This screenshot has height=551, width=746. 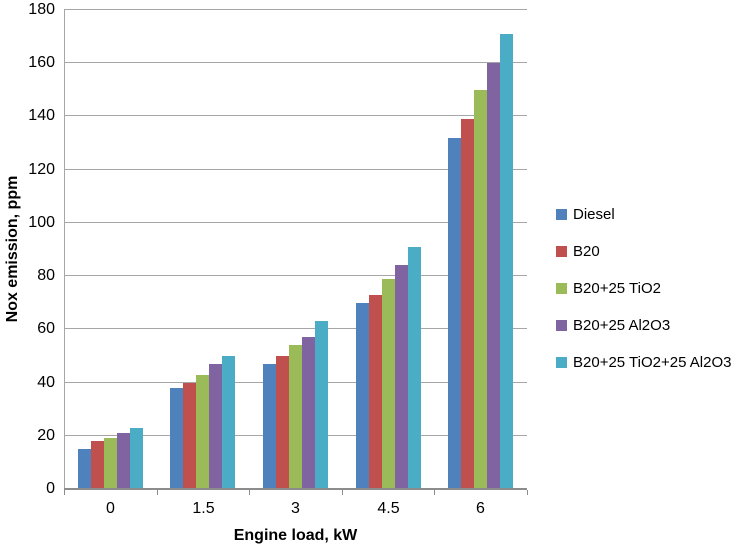 I want to click on y-tick-label: 180, so click(x=41, y=9).